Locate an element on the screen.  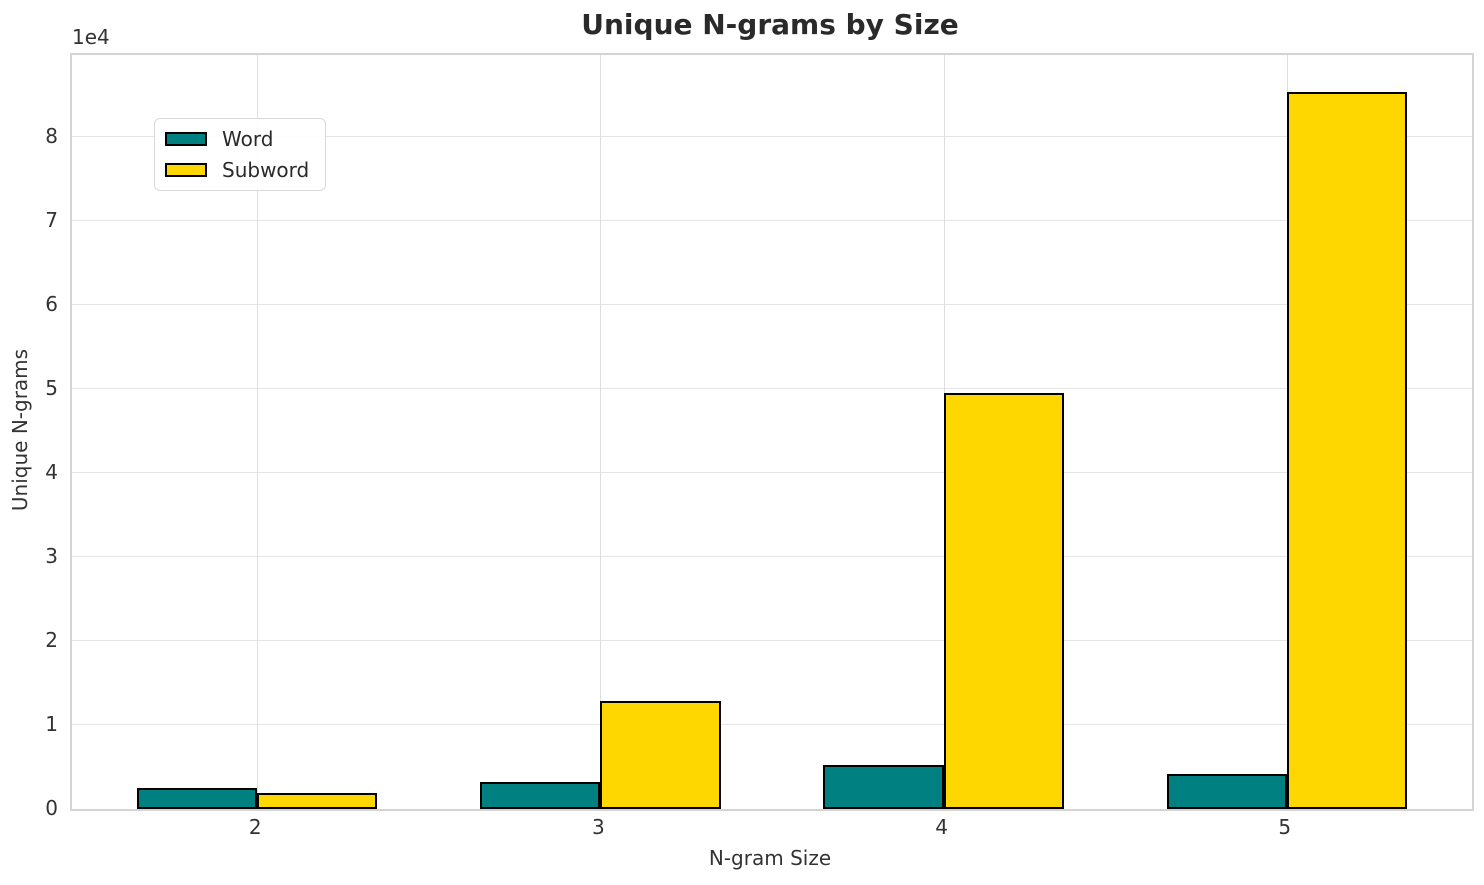
legend-label-subword: Subword is located at coordinates (266, 170).